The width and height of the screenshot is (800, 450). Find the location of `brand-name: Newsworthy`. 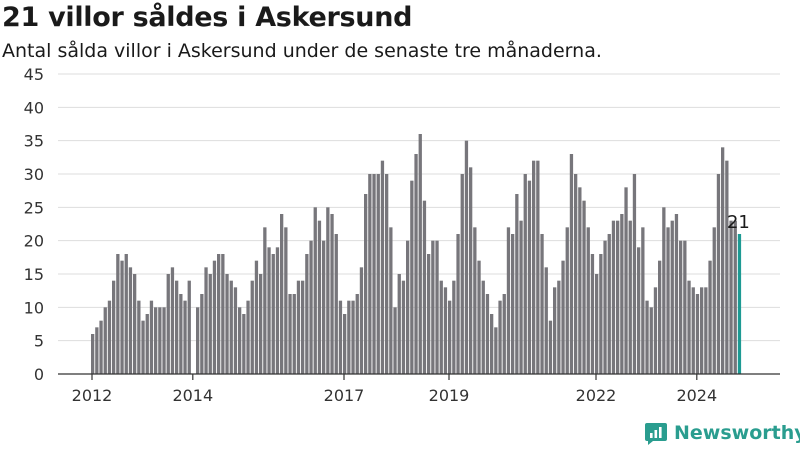

brand-name: Newsworthy is located at coordinates (737, 433).